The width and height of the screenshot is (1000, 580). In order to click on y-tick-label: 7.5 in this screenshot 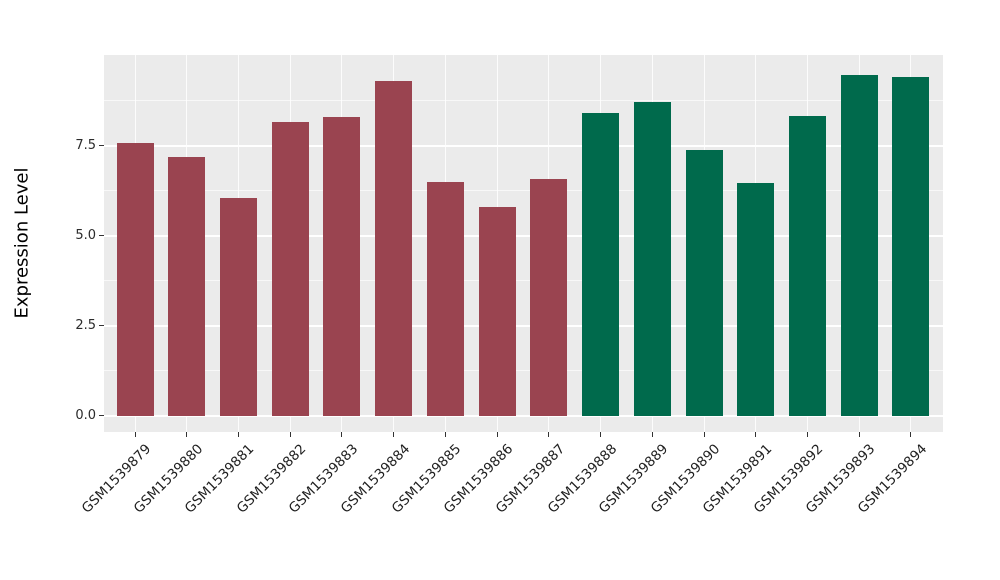, I will do `click(85, 145)`.